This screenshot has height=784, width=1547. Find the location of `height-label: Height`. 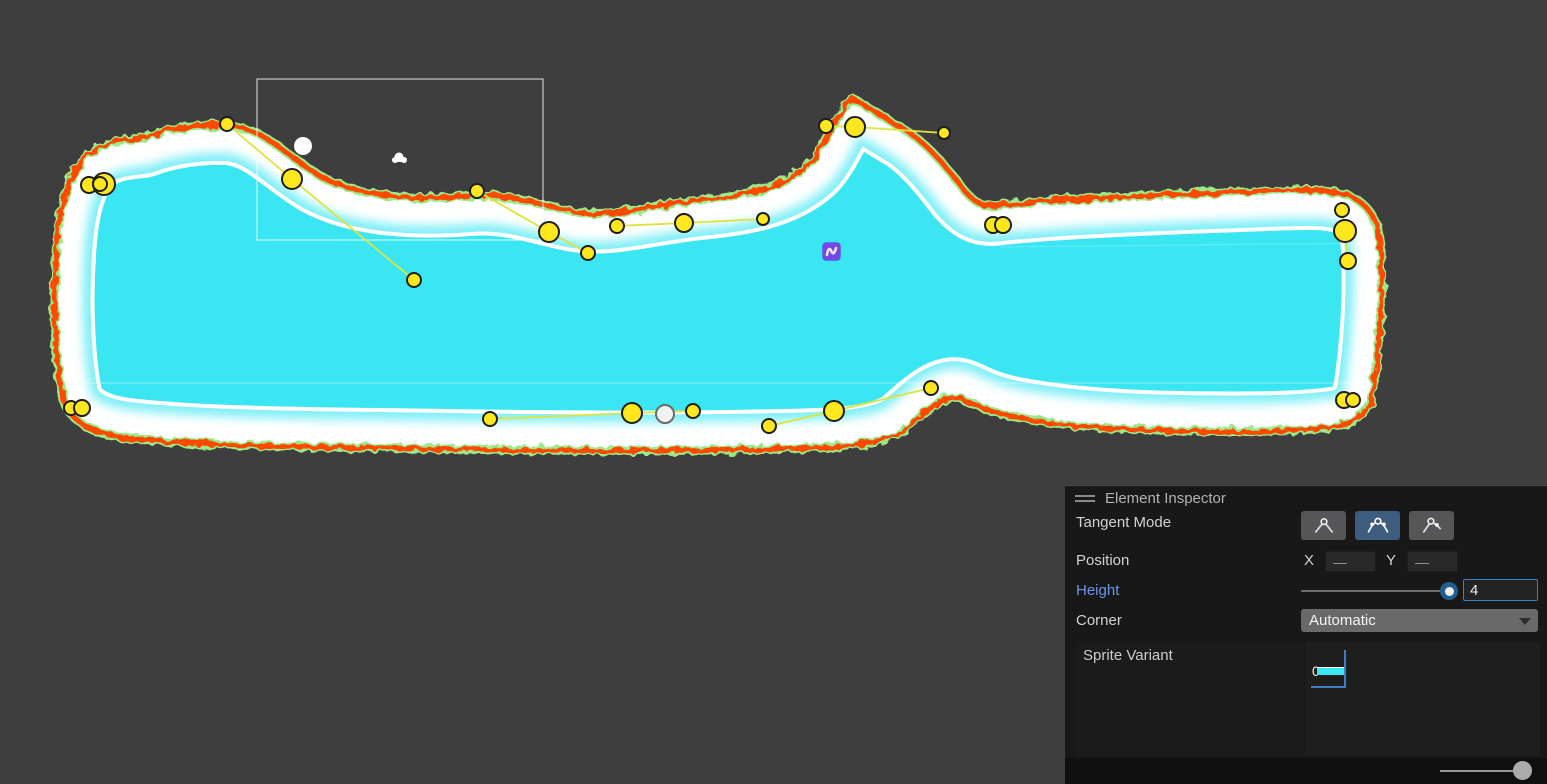

height-label: Height is located at coordinates (1098, 590).